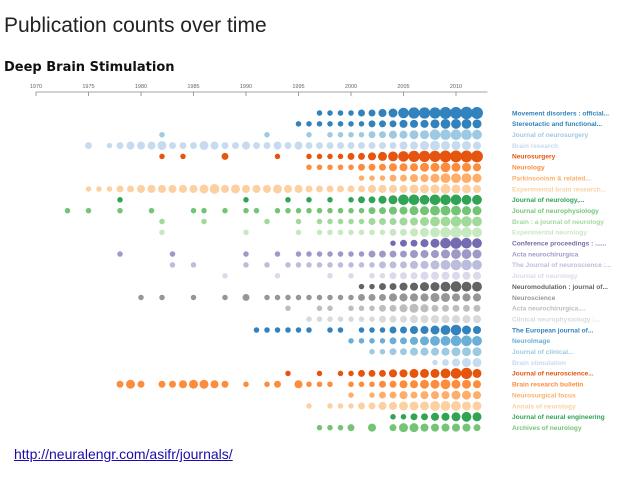  I want to click on slide-title: Publication counts over time, so click(135, 25).